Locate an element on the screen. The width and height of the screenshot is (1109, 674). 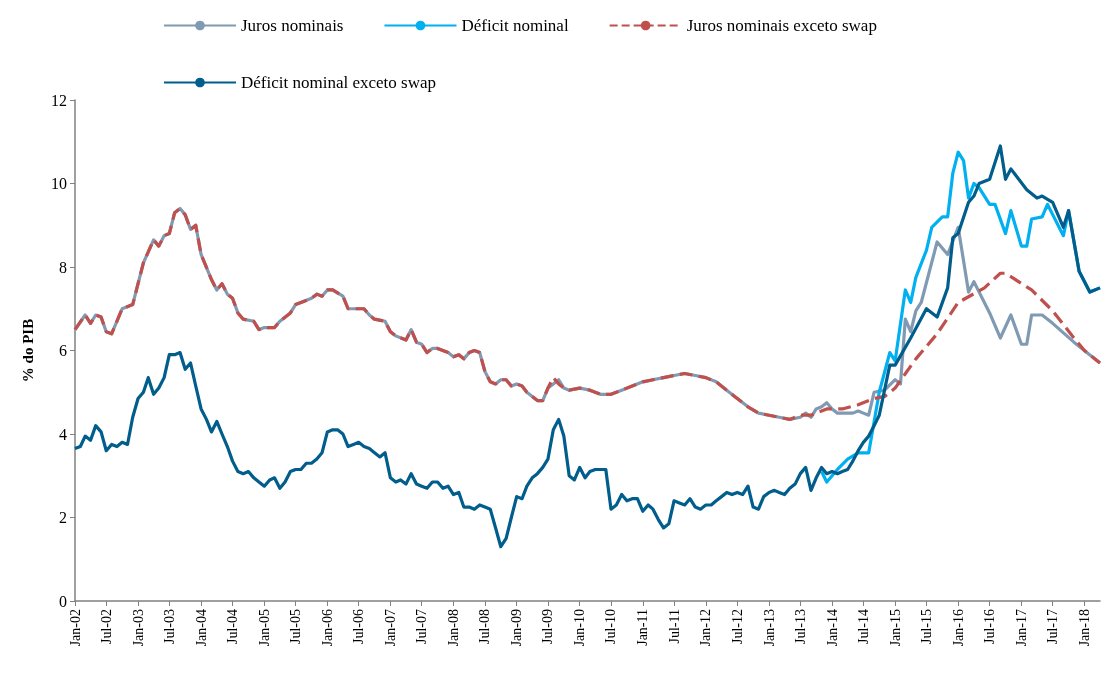
x-tick-label: Jan-11 is located at coordinates (643, 627).